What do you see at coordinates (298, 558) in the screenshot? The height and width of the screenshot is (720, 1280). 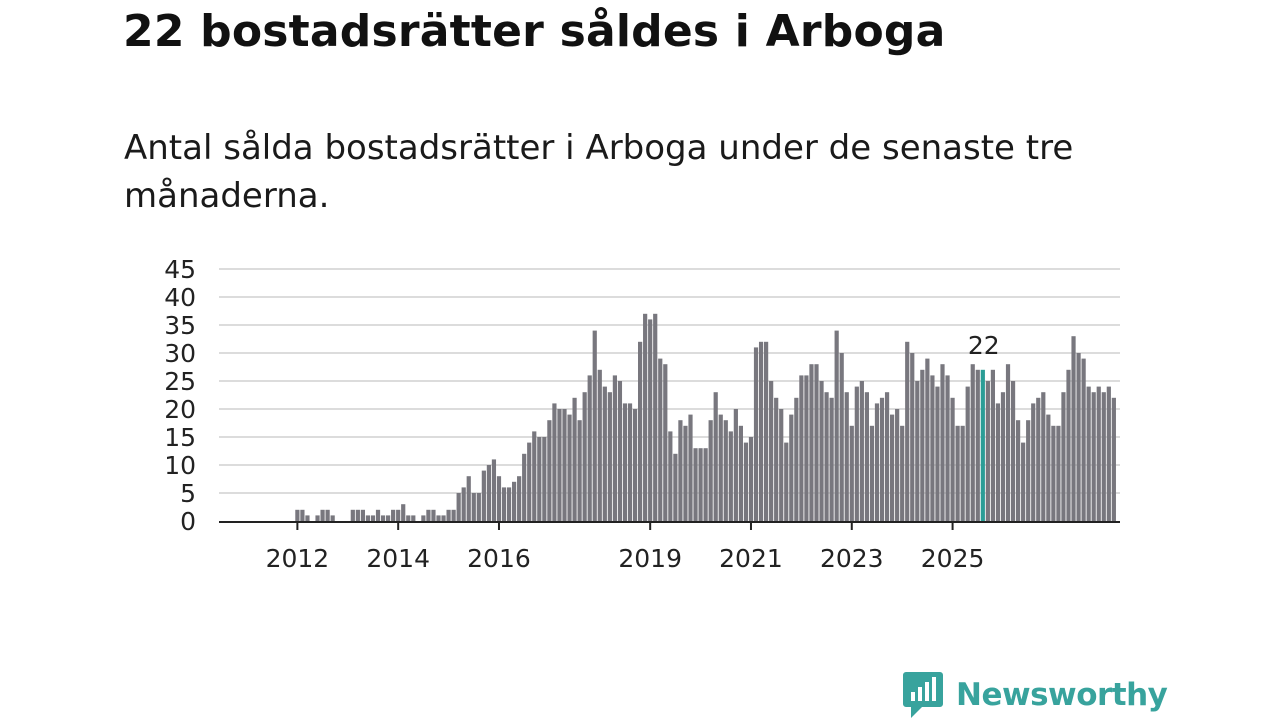 I see `x-tick-label: 2012` at bounding box center [298, 558].